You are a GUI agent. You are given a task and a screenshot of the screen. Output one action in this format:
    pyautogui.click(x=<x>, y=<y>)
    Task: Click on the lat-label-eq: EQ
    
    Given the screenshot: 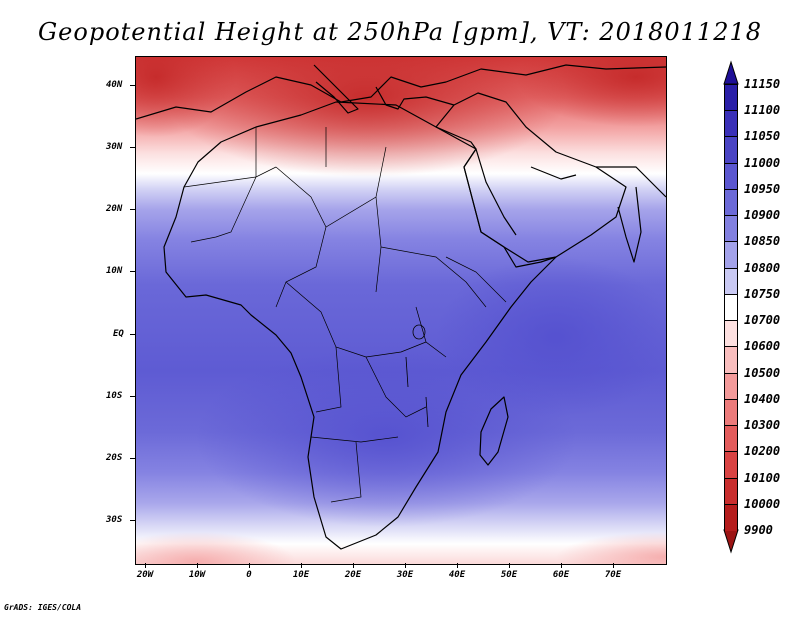 What is the action you would take?
    pyautogui.click(x=118, y=334)
    